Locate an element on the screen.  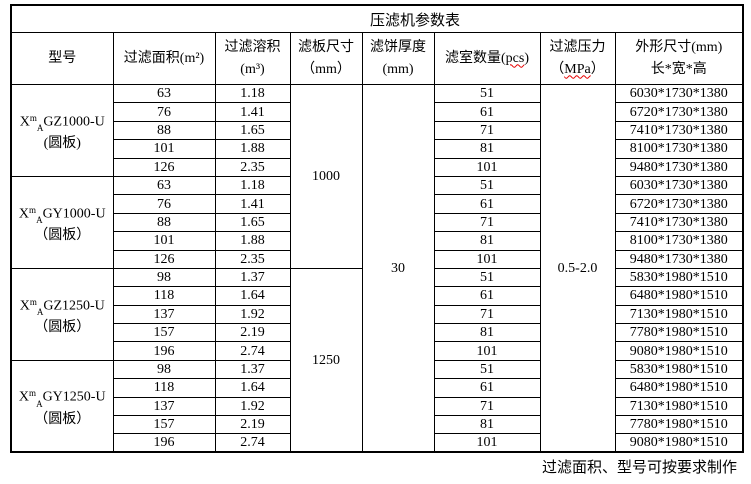
model-name: XmAGZ1000-U is located at coordinates (62, 122).